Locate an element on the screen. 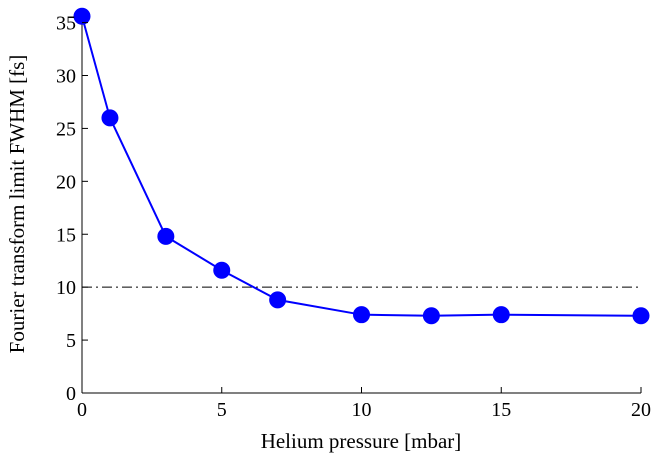 This screenshot has width=657, height=462. y-tick-label: 0 is located at coordinates (71, 394).